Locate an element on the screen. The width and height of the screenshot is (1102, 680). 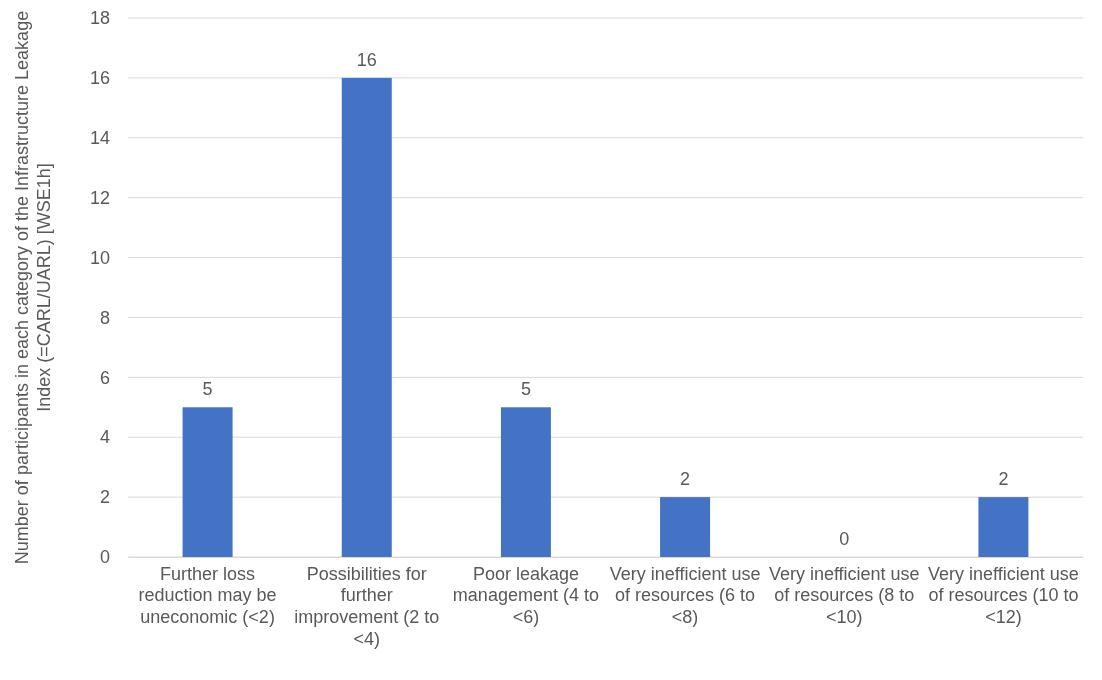
y-tick-label: 18 is located at coordinates (99, 18).